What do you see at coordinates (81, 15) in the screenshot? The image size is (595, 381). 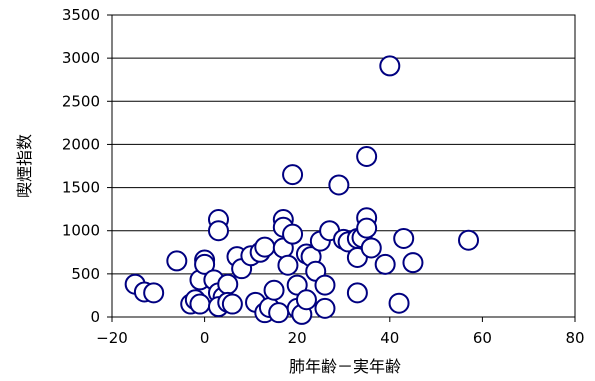 I see `y-tick-label-3500: 3500` at bounding box center [81, 15].